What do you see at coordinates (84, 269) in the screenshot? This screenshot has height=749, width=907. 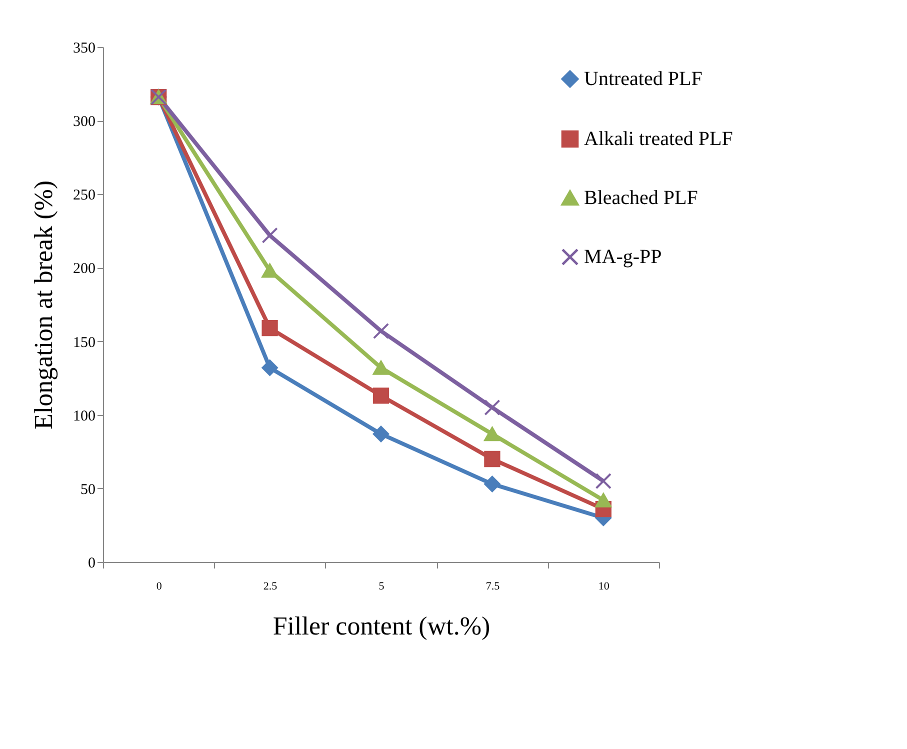 I see `y-tick-label: 200` at bounding box center [84, 269].